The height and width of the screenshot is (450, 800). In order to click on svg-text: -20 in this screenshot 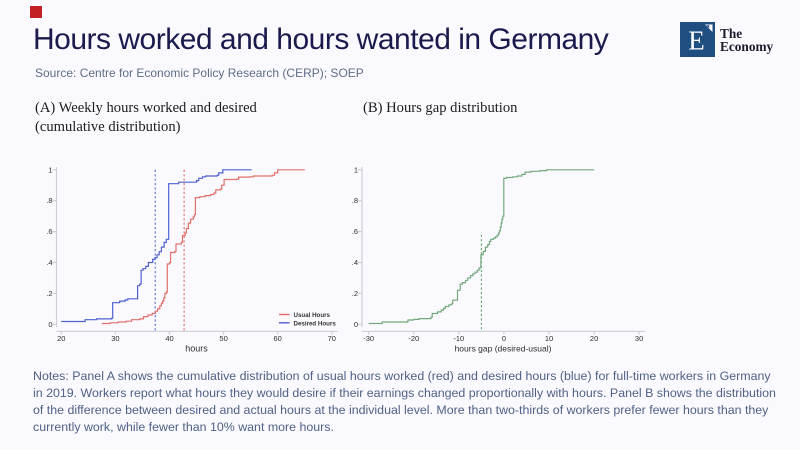, I will do `click(413, 338)`.